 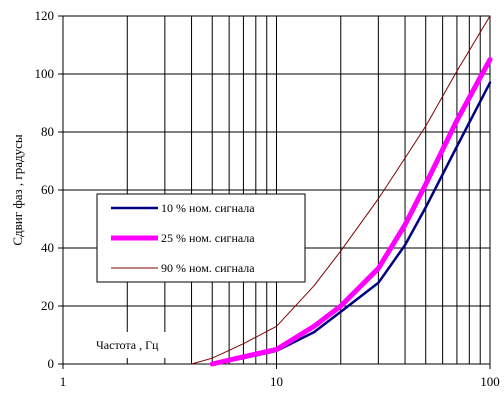 What do you see at coordinates (17, 190) in the screenshot?
I see `y-axis-label: Сдвиг фаз , градусы` at bounding box center [17, 190].